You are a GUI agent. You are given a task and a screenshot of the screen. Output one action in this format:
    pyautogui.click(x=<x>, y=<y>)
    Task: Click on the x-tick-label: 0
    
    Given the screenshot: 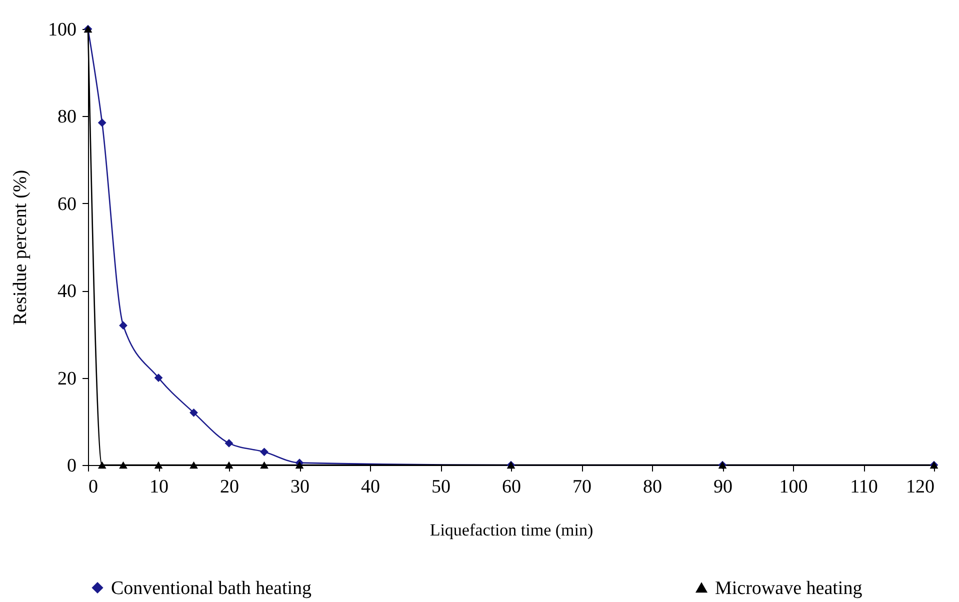 What is the action you would take?
    pyautogui.click(x=93, y=487)
    